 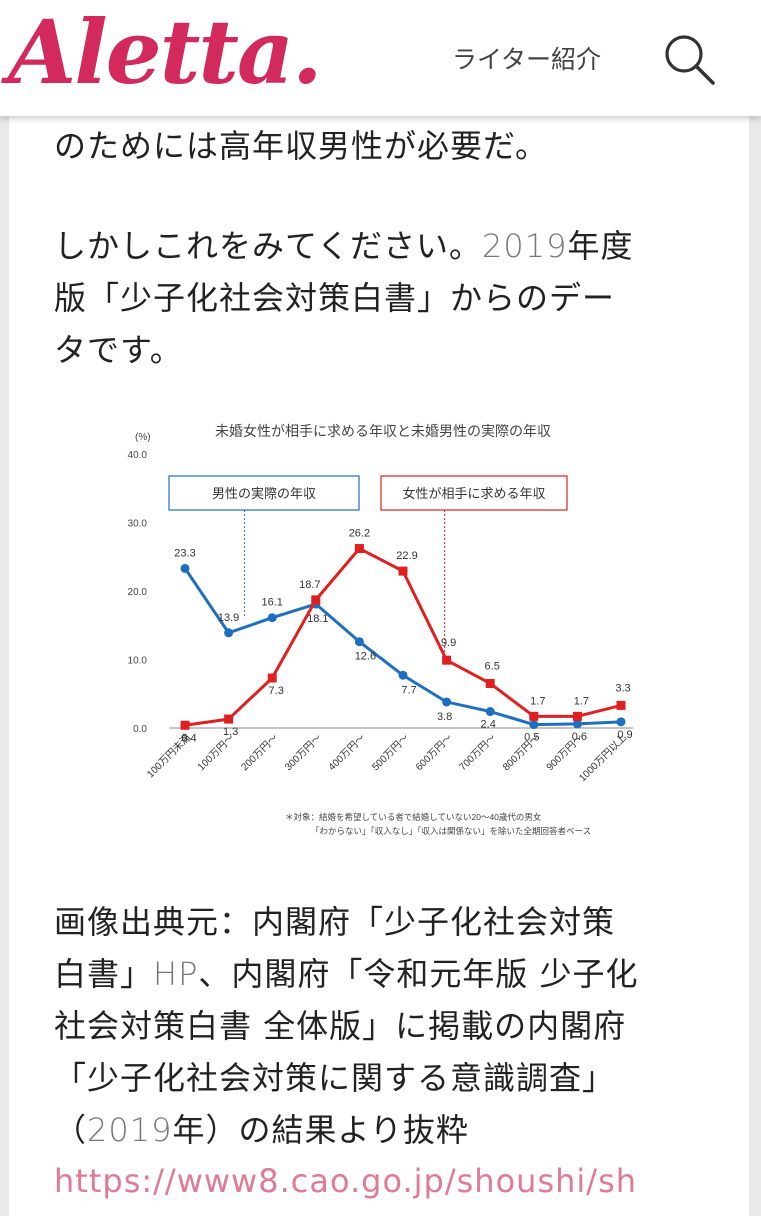 What do you see at coordinates (301, 146) in the screenshot?
I see `article-paragraph-1: のためには高年収男性が必要だ。` at bounding box center [301, 146].